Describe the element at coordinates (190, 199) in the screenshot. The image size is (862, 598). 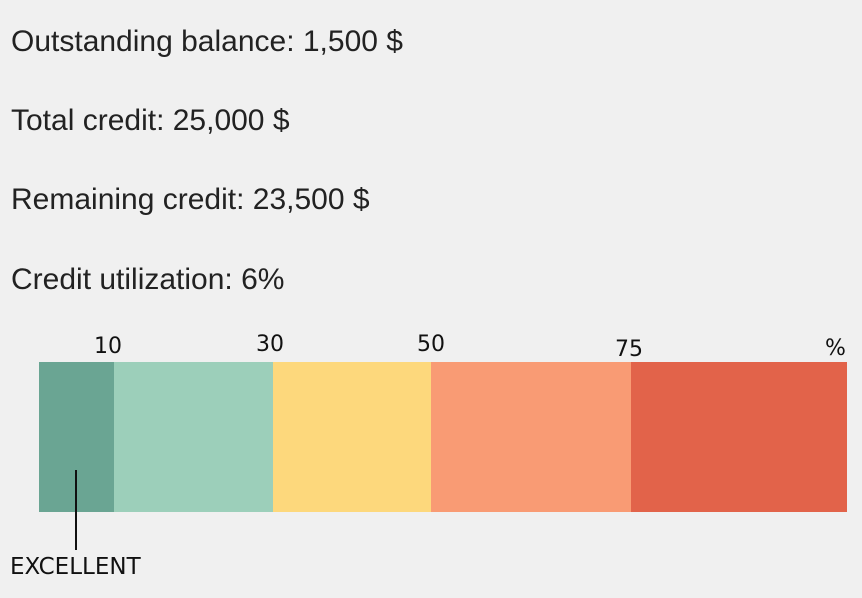
I see `remaining-credit-text: Remaining credit: 23,500 $` at that location.